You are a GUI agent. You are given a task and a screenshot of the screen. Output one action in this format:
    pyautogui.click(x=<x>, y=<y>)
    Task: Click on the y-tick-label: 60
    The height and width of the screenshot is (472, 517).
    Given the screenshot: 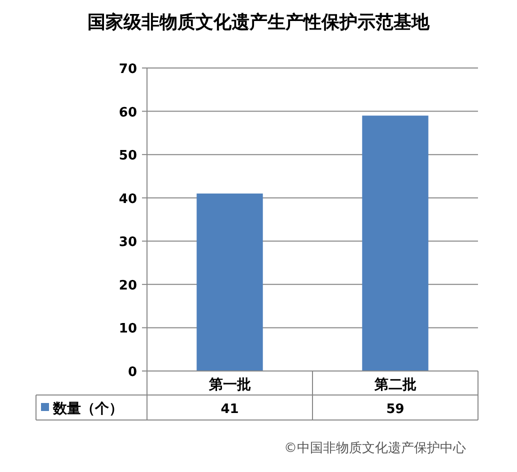 What is the action you would take?
    pyautogui.click(x=127, y=112)
    